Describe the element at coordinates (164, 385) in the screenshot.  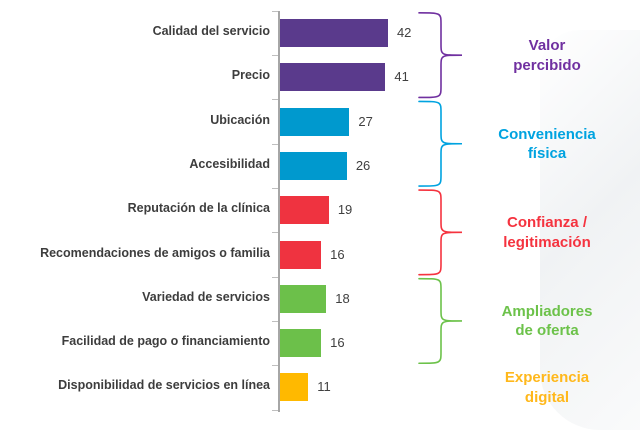
I see `category-label: Disponibilidad de servicios en línea` at that location.